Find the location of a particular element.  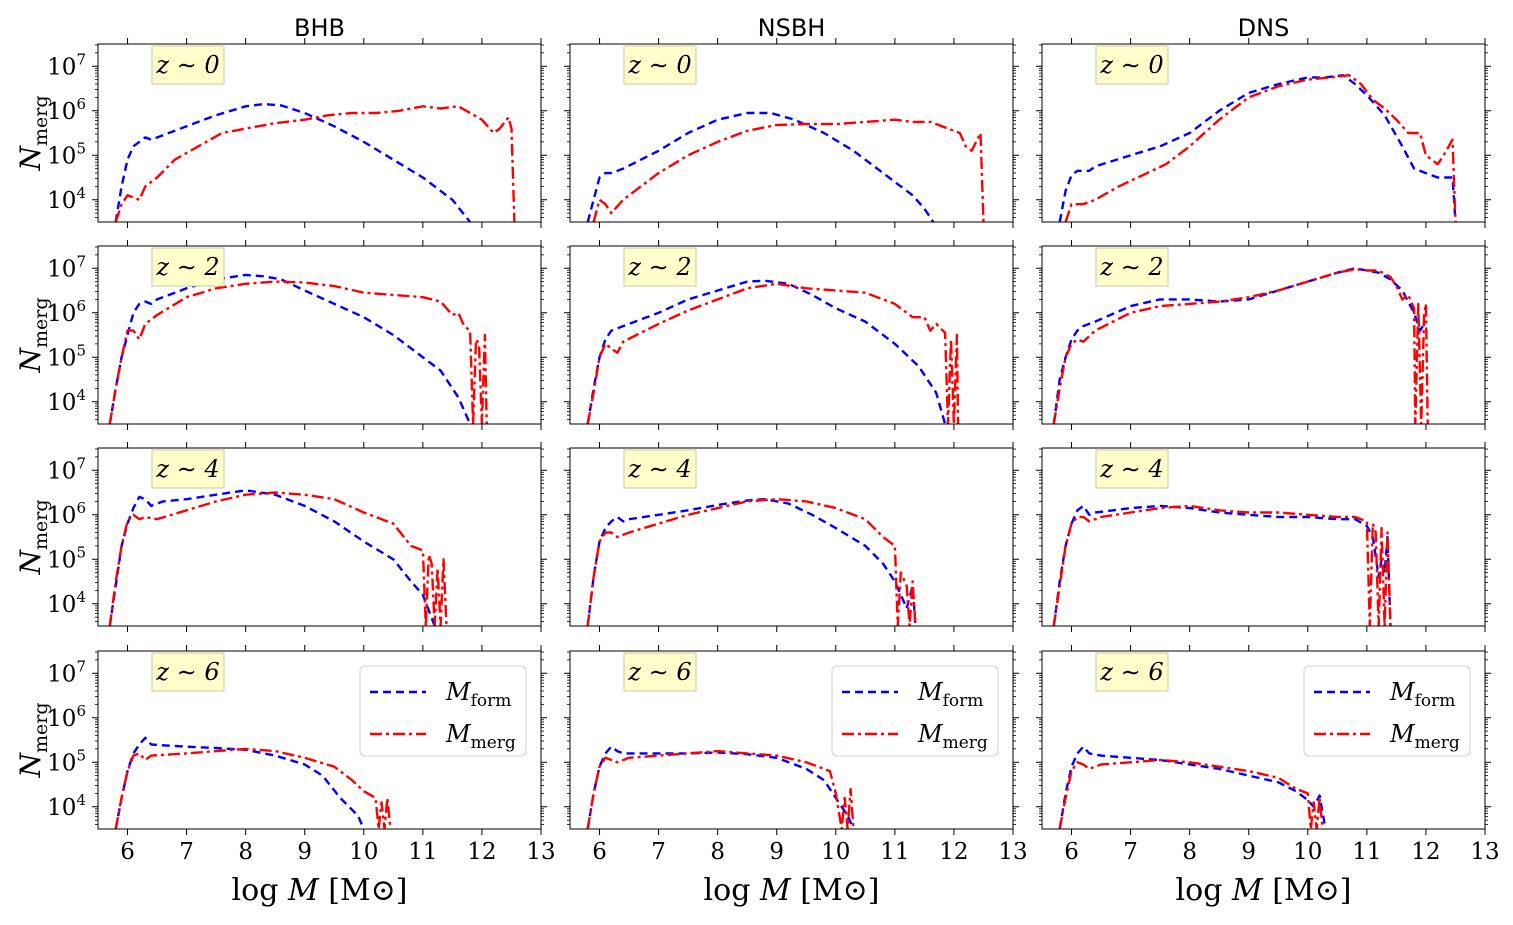

panel-dns-row-3: 6 7 8 9 10 11 12 13 z ∼ 6 Mform Mmerg is located at coordinates (1268, 755).